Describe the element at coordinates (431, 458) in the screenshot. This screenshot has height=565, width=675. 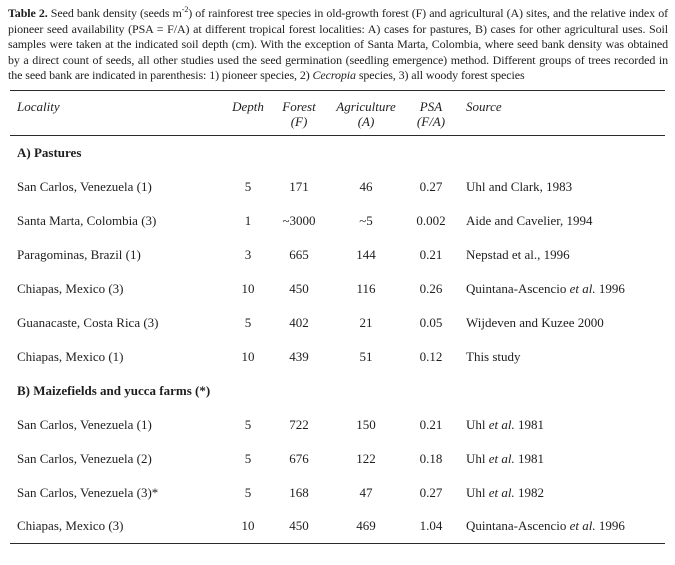
I see `psa-cell: 0.18` at that location.